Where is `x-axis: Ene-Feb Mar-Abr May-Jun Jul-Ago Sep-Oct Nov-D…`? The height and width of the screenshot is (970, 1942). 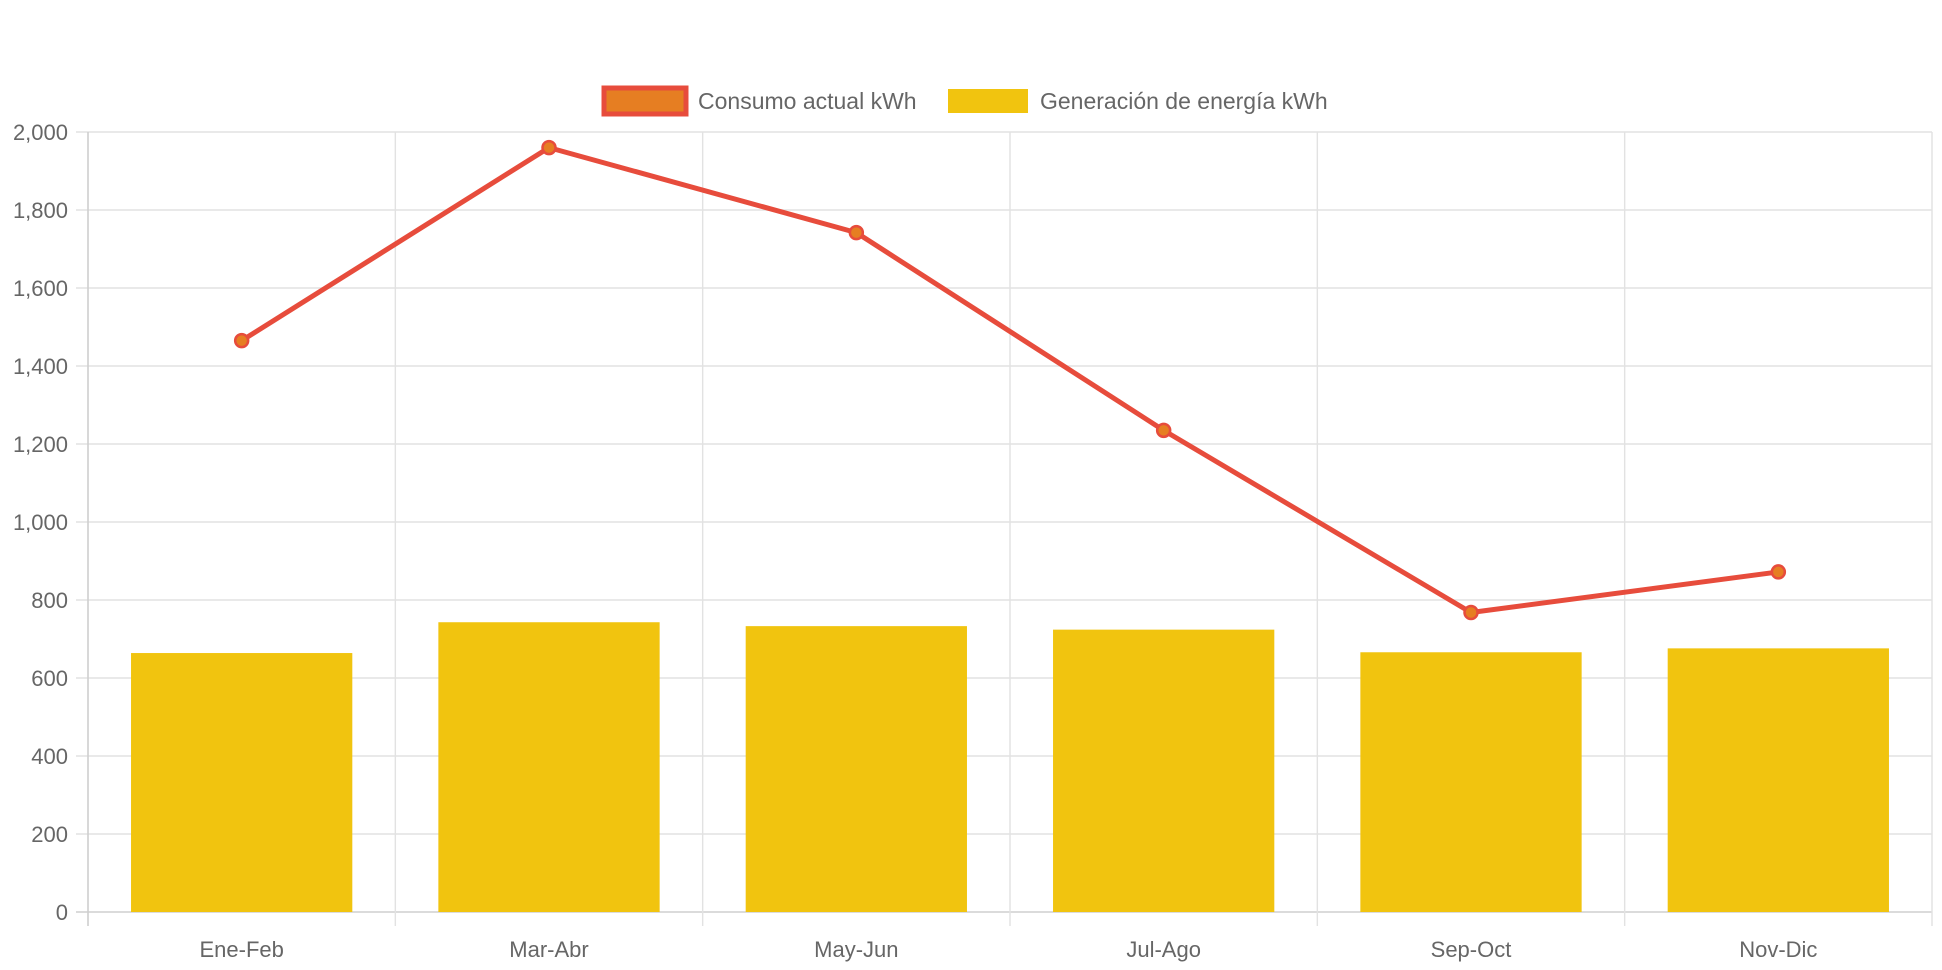
x-axis: Ene-Feb Mar-Abr May-Jun Jul-Ago Sep-Oct Nov-D… is located at coordinates (1008, 949).